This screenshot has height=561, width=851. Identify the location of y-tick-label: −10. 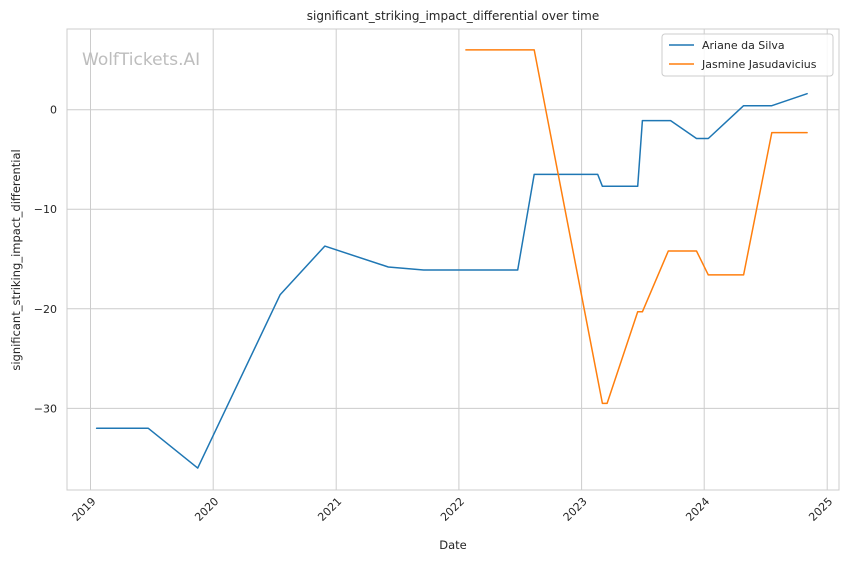
(45, 209).